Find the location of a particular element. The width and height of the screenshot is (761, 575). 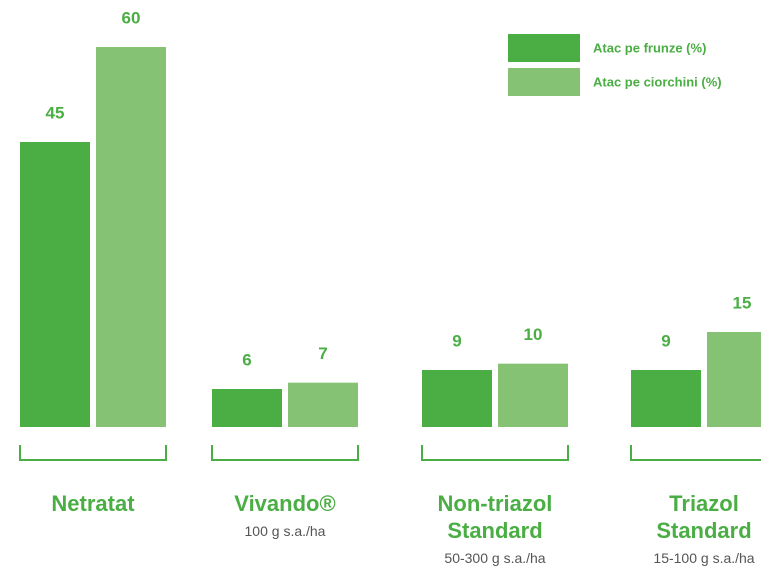

value-label: 10 is located at coordinates (533, 334).